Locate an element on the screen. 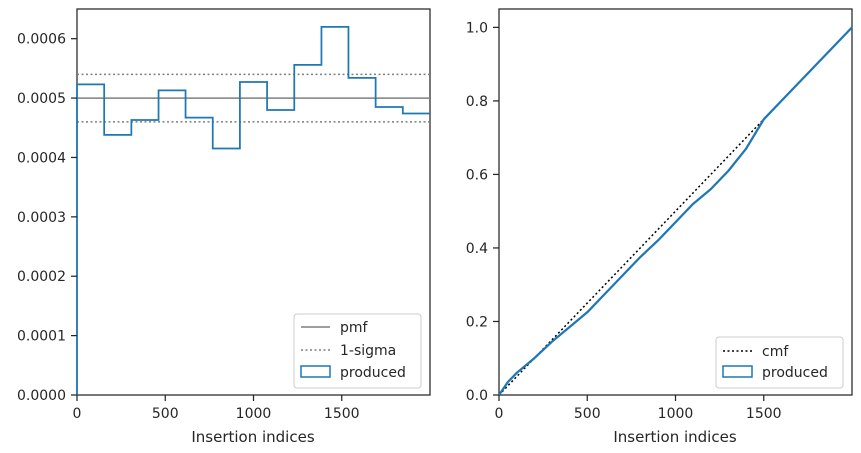 This screenshot has width=861, height=453. left-y-tick-label: 0.0001 is located at coordinates (41, 337).